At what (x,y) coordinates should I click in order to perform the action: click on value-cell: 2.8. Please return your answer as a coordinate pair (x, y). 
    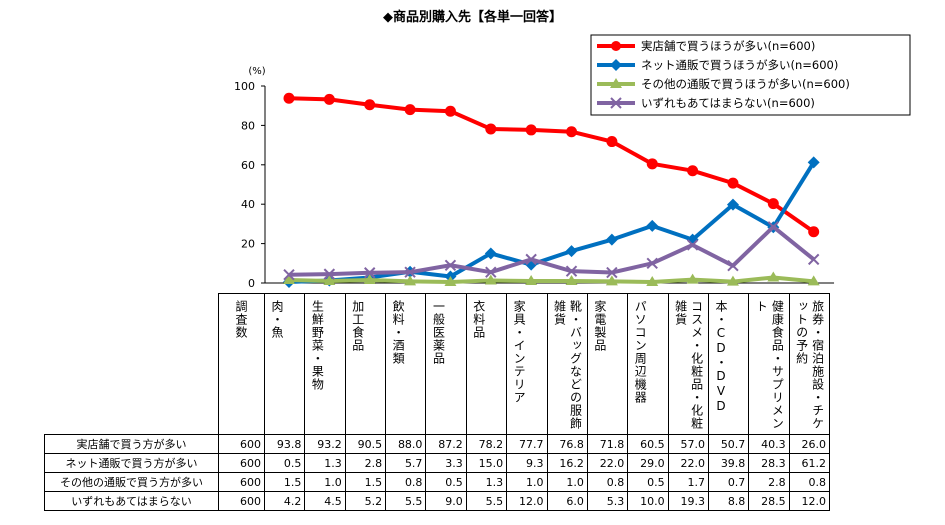
    Looking at the image, I should click on (769, 482).